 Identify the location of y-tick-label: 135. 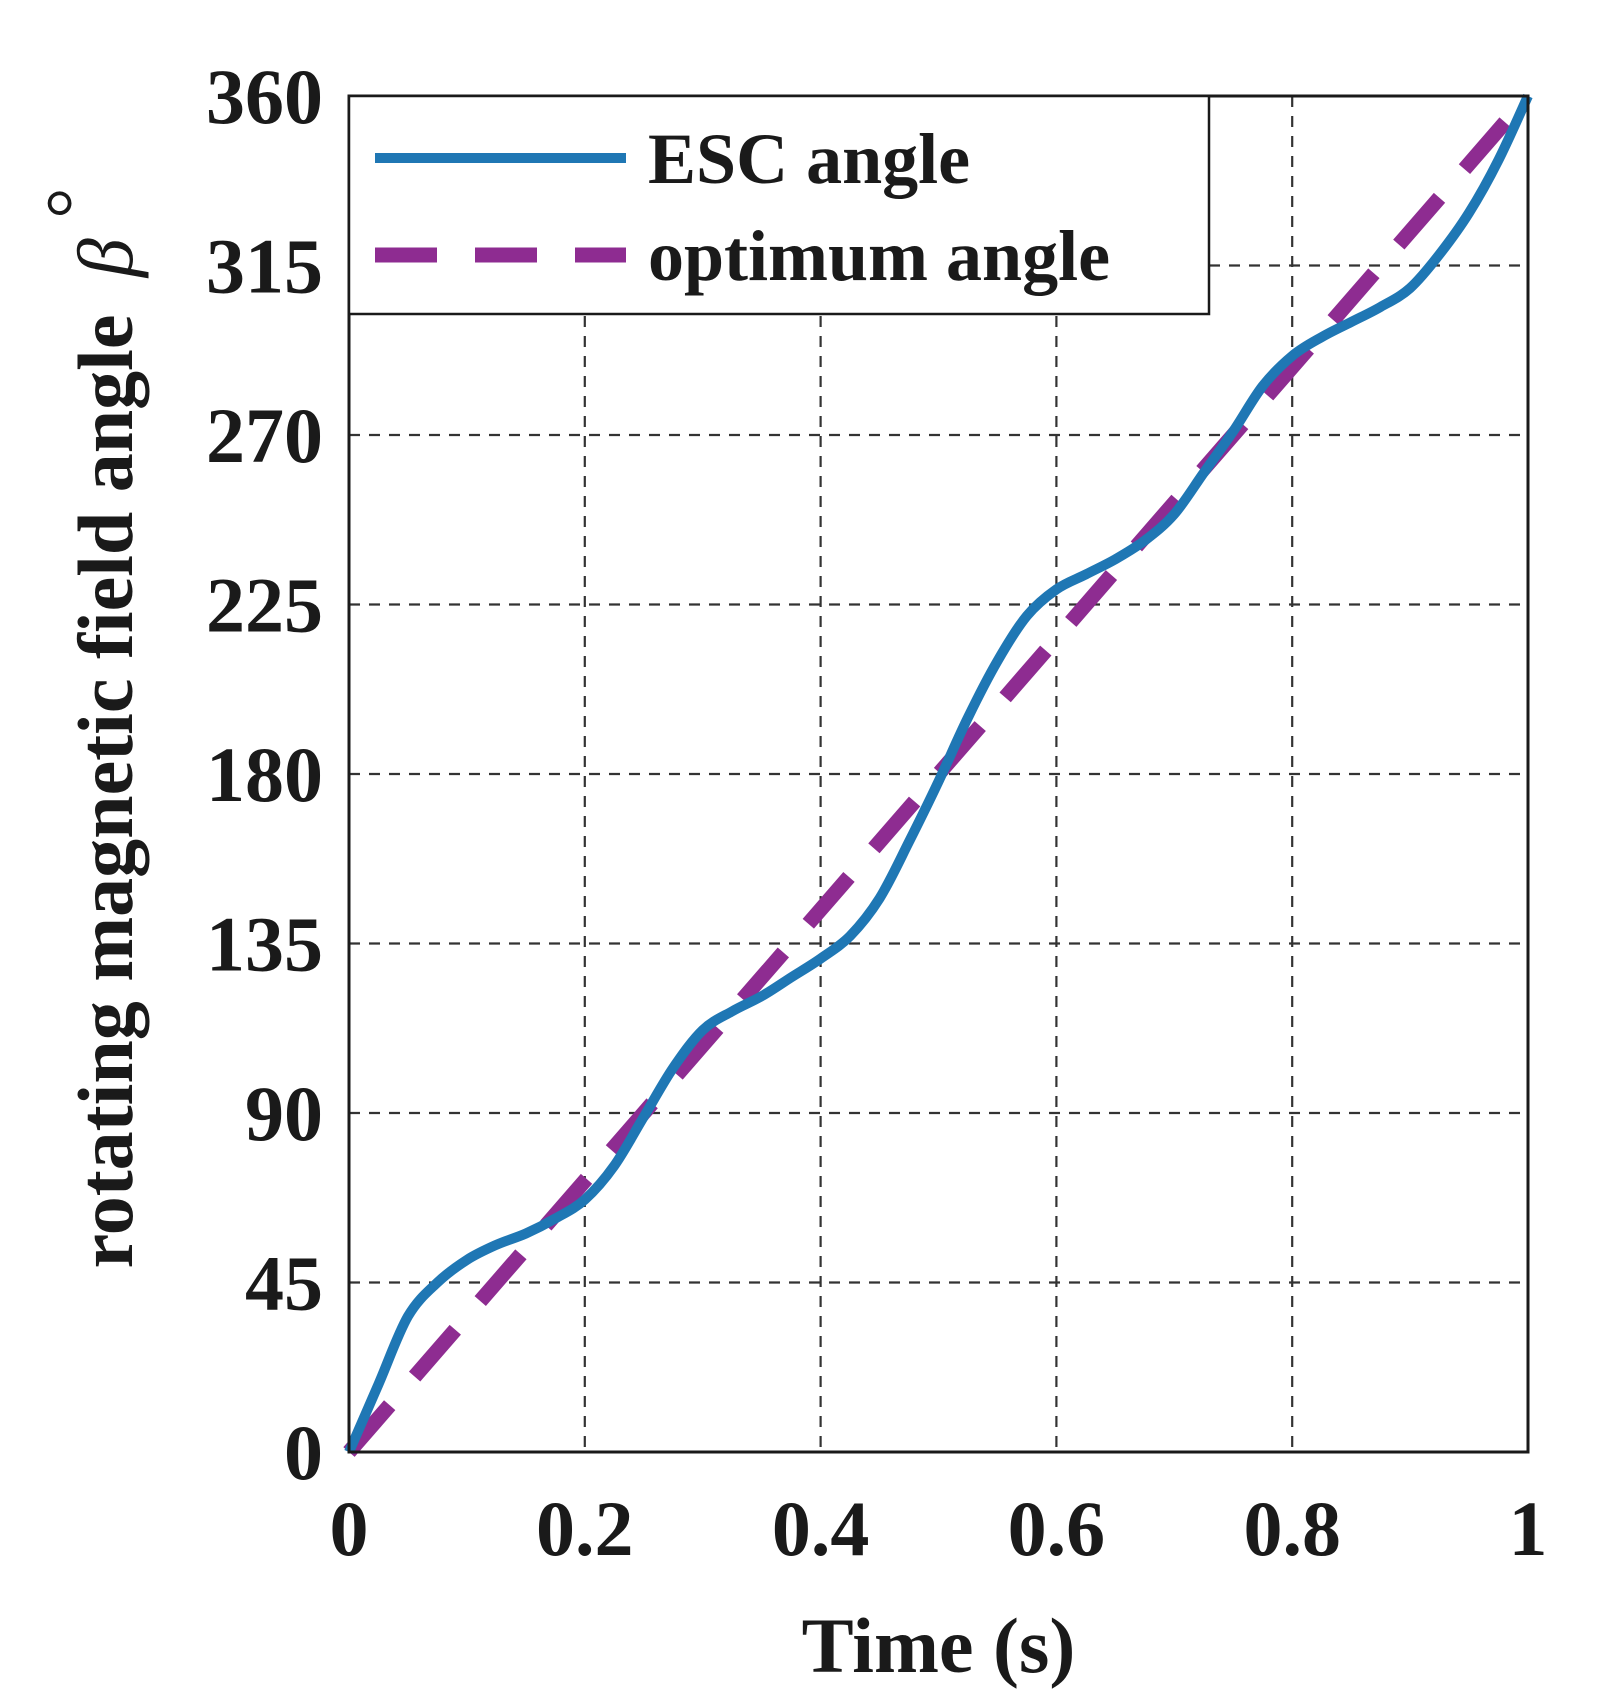
(264, 944).